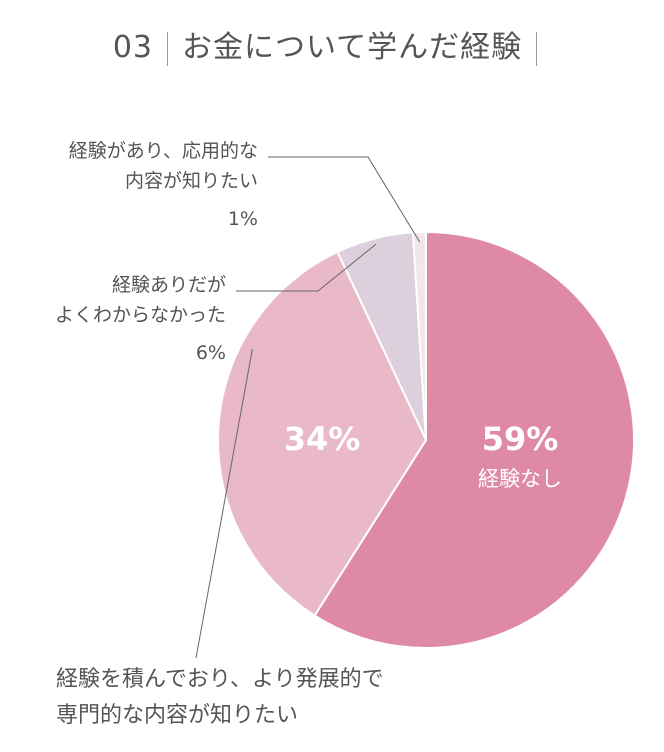 The image size is (664, 752). I want to click on label-34pct-line2: 専門的な内容が知りたい, so click(177, 715).